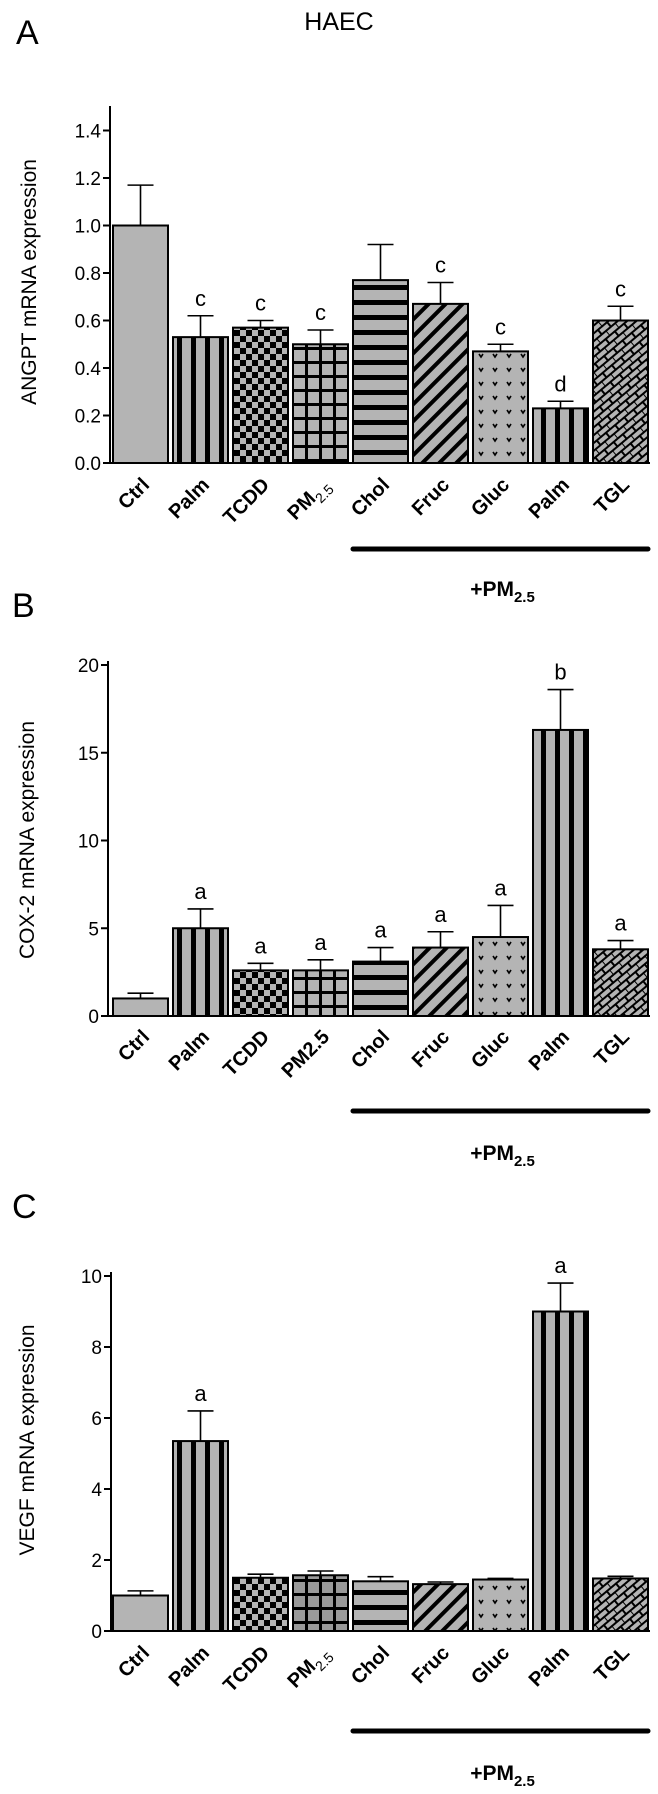 Image resolution: width=658 pixels, height=1794 pixels. I want to click on significance-letter: d, so click(560, 383).